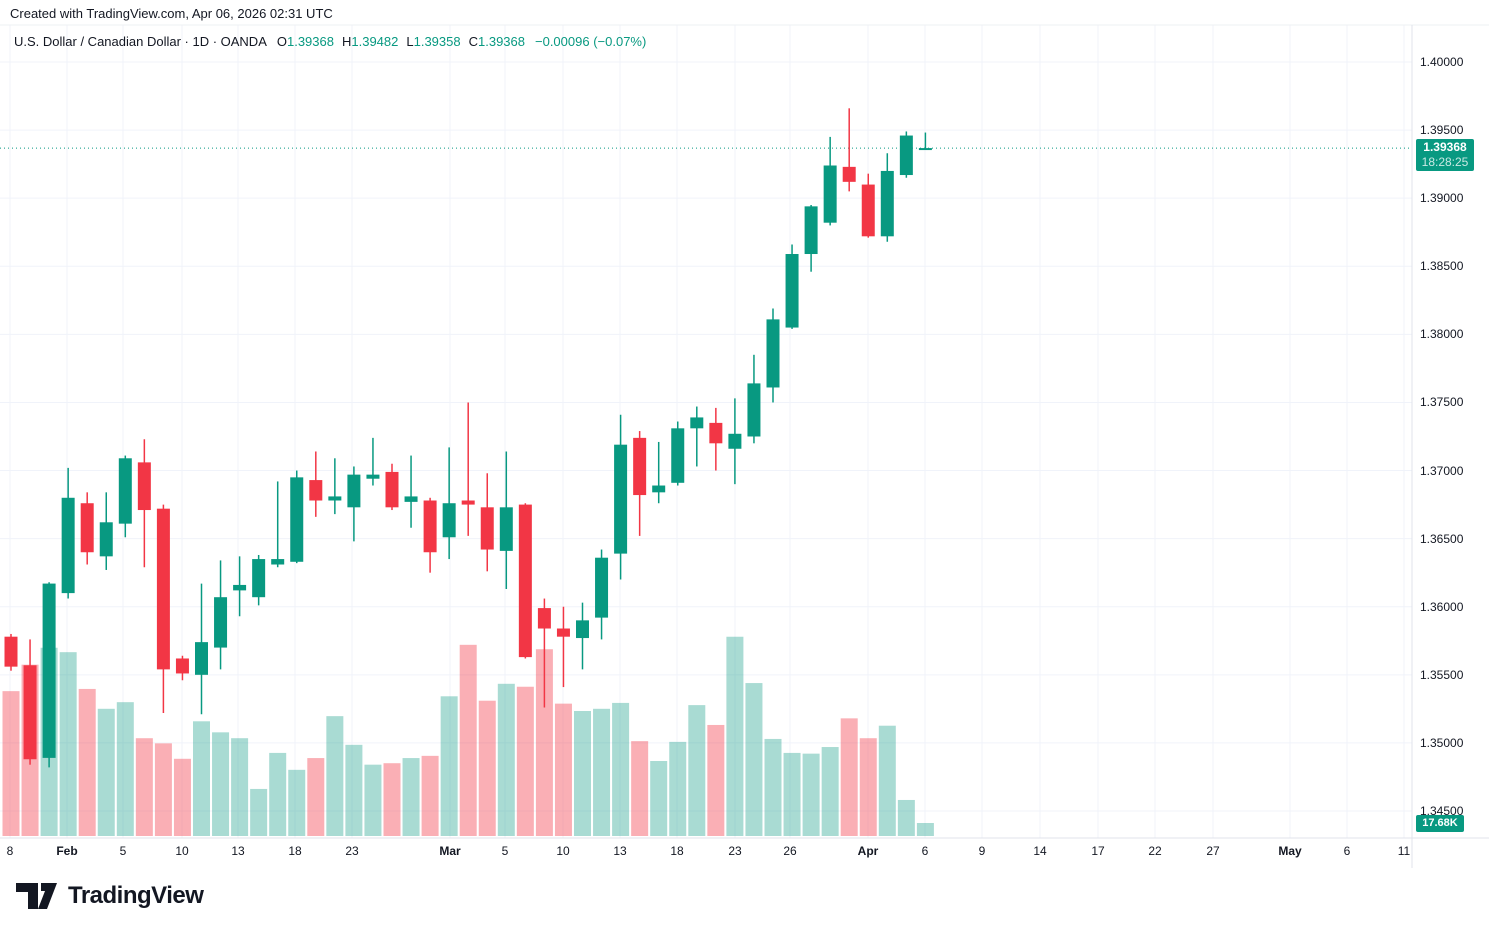  Describe the element at coordinates (110, 896) in the screenshot. I see `tradingview-logo: TradingView` at that location.